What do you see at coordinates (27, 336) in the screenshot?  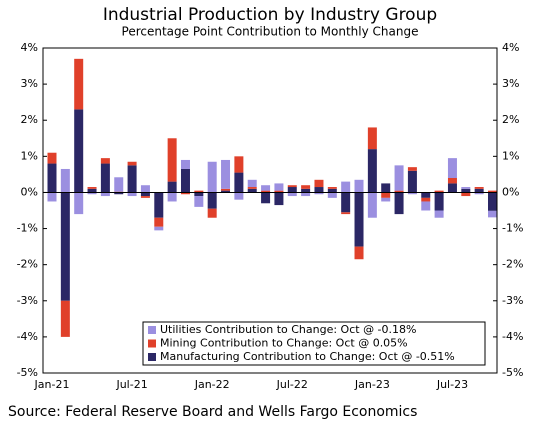 I see `y-tick-label: -4%` at bounding box center [27, 336].